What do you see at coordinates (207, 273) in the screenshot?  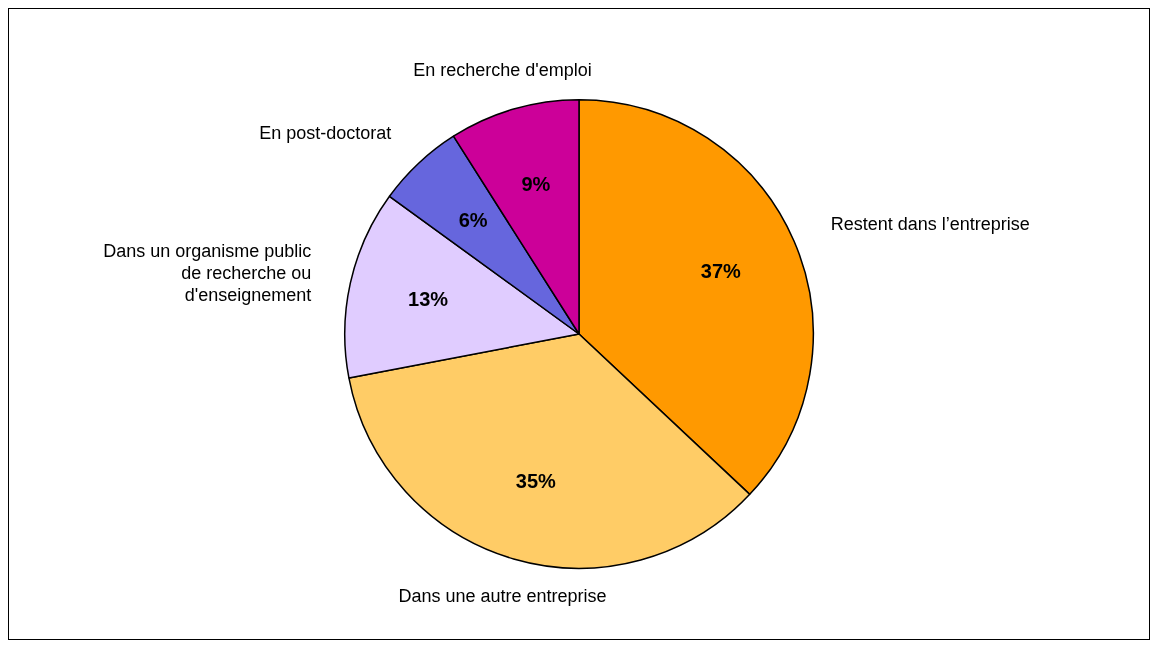 I see `slice-label: Dans un organisme public de recherche ou d'enseignement` at bounding box center [207, 273].